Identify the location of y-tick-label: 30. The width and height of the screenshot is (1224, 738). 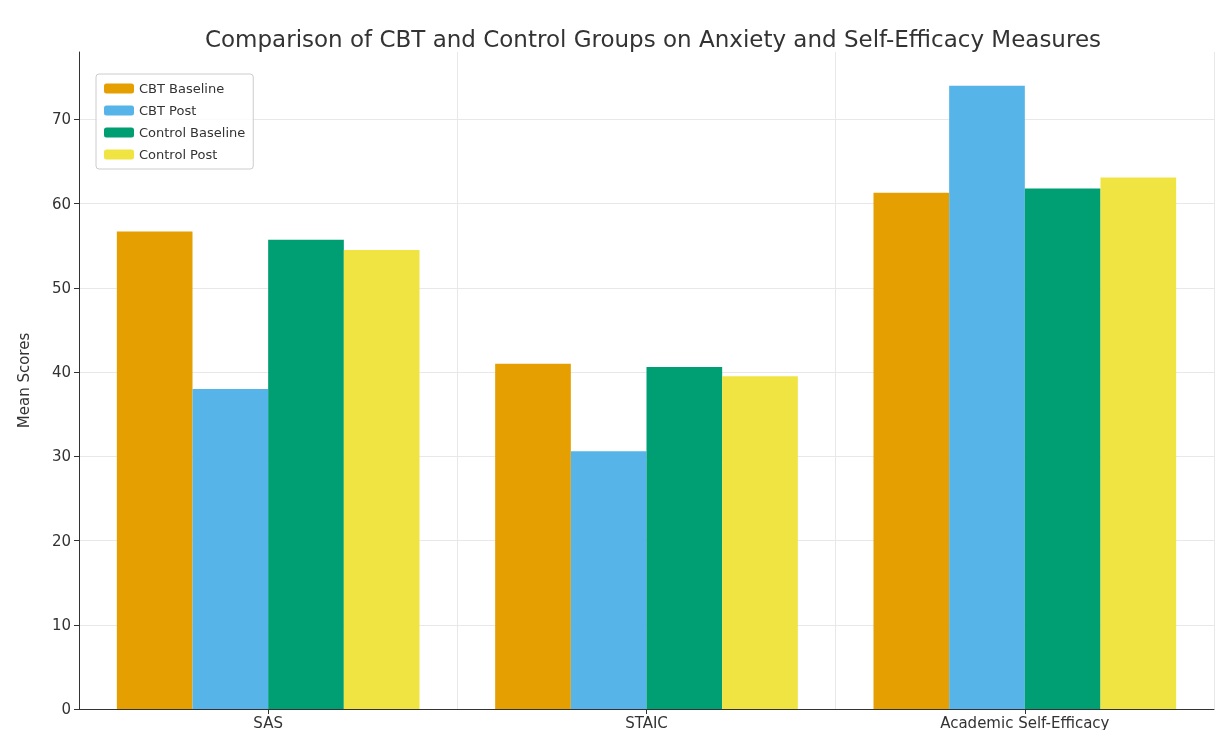
(61, 456).